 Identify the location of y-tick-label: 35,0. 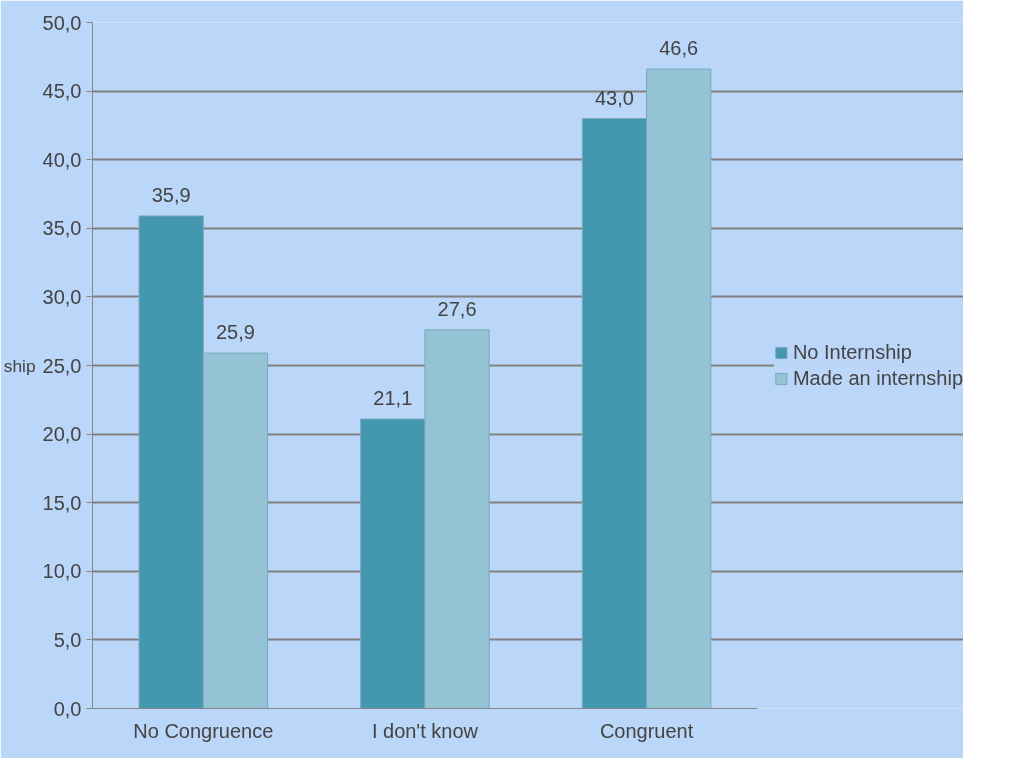
(62, 228).